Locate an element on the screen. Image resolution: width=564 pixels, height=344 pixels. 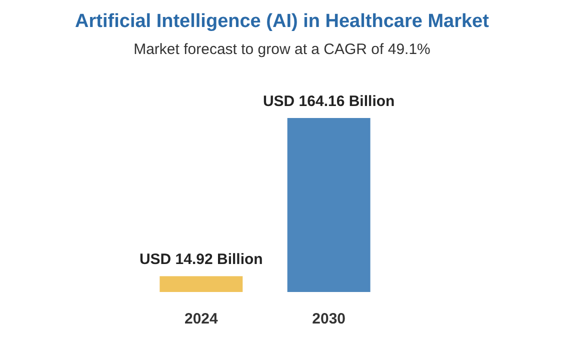
x-tick-label: 2030 is located at coordinates (329, 319).